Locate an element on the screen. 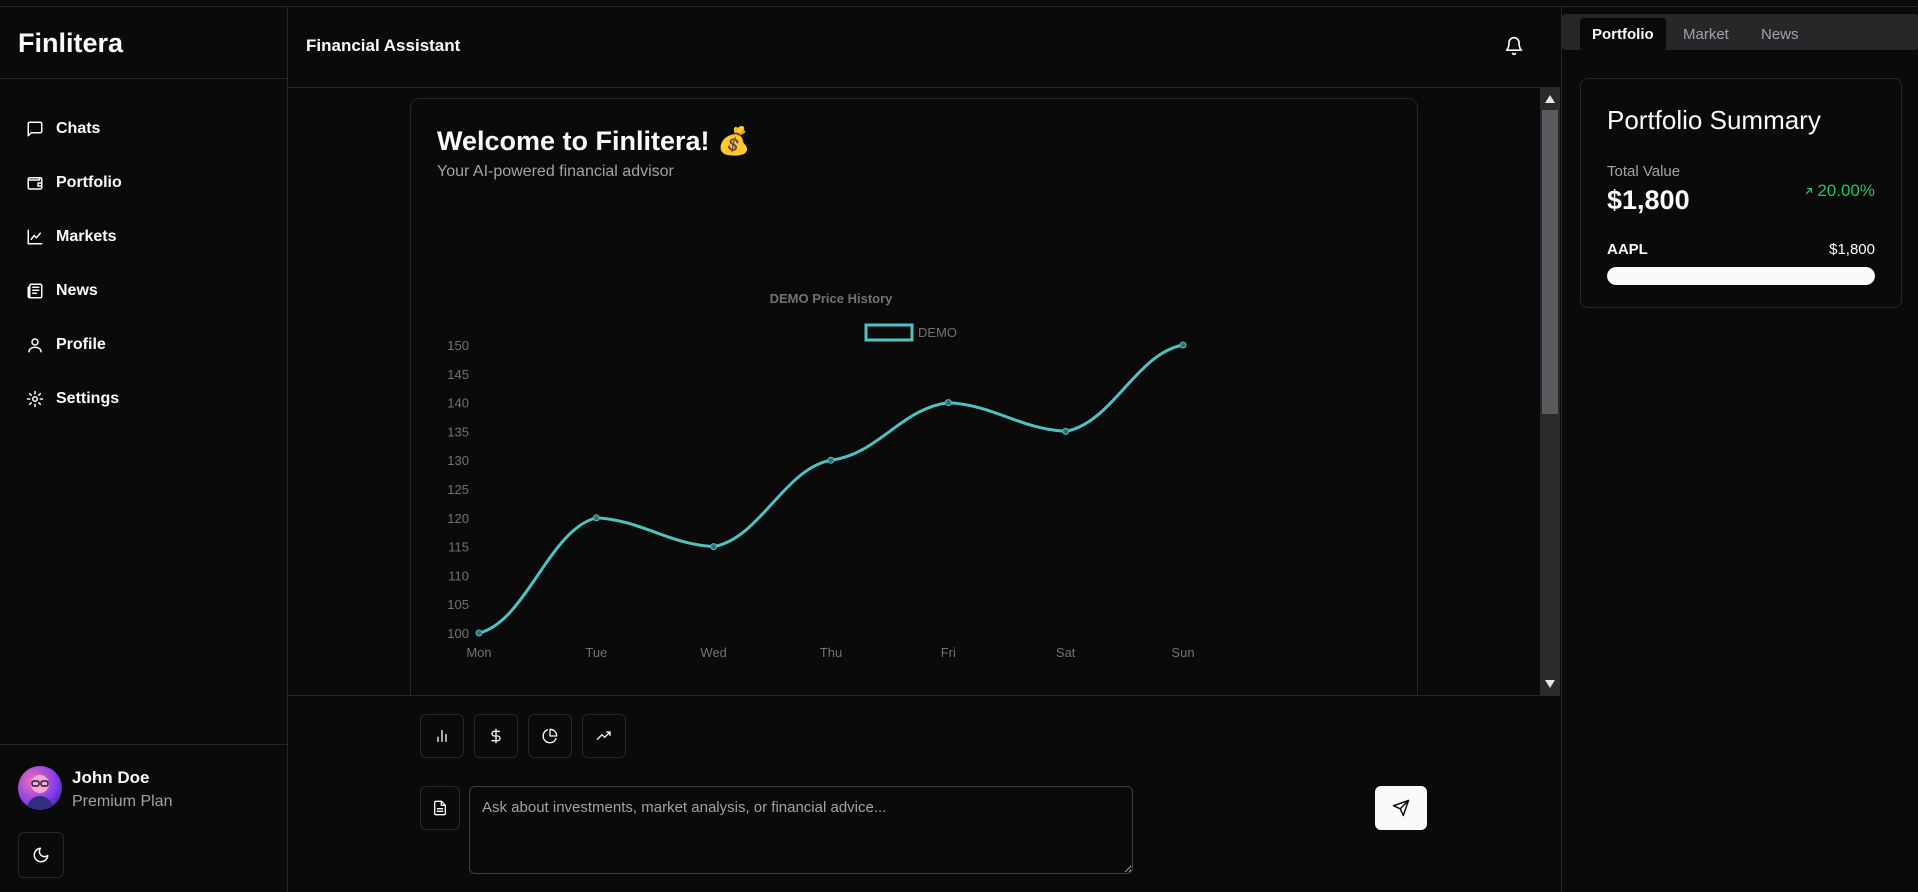  welcome-subtitle: Your AI-powered financial advisor is located at coordinates (555, 171).